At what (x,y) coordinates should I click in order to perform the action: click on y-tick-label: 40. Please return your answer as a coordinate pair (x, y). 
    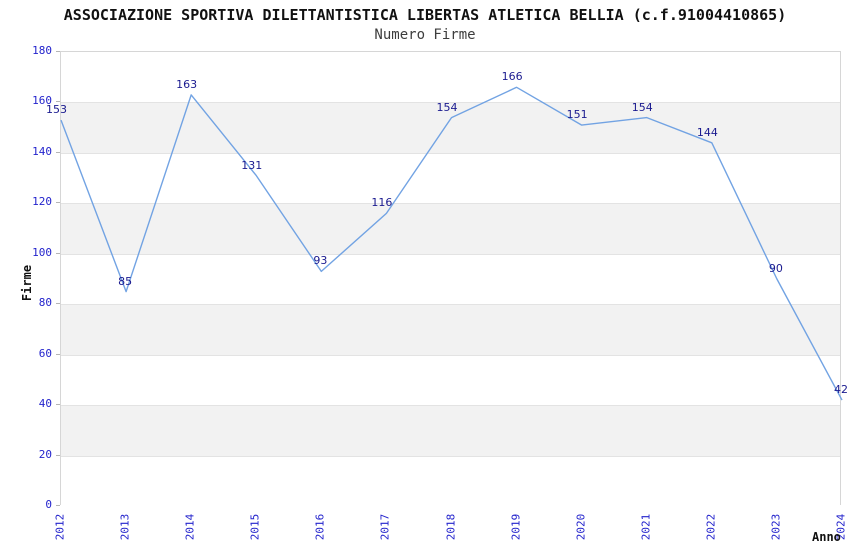
    Looking at the image, I should click on (45, 404).